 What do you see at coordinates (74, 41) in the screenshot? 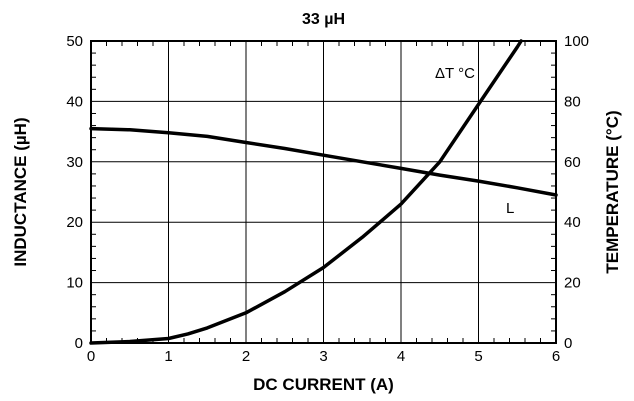
I see `y-left-tick-label: 50` at bounding box center [74, 41].